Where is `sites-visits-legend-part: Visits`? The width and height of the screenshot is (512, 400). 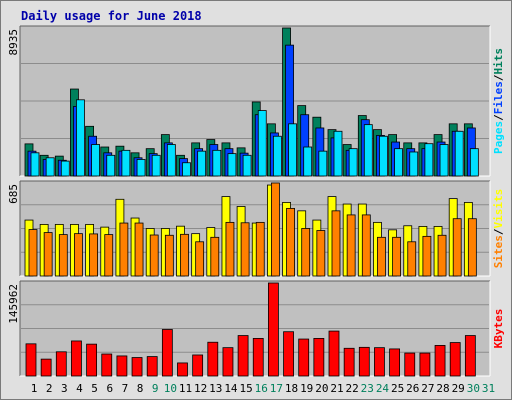 sites-visits-legend-part: Visits is located at coordinates (498, 209).